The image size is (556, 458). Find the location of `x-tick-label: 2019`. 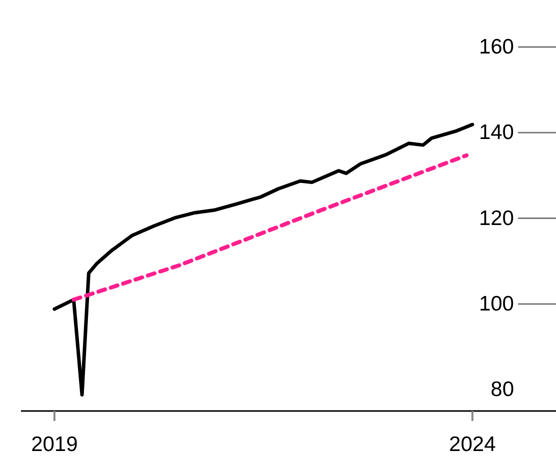

x-tick-label: 2019 is located at coordinates (54, 444).